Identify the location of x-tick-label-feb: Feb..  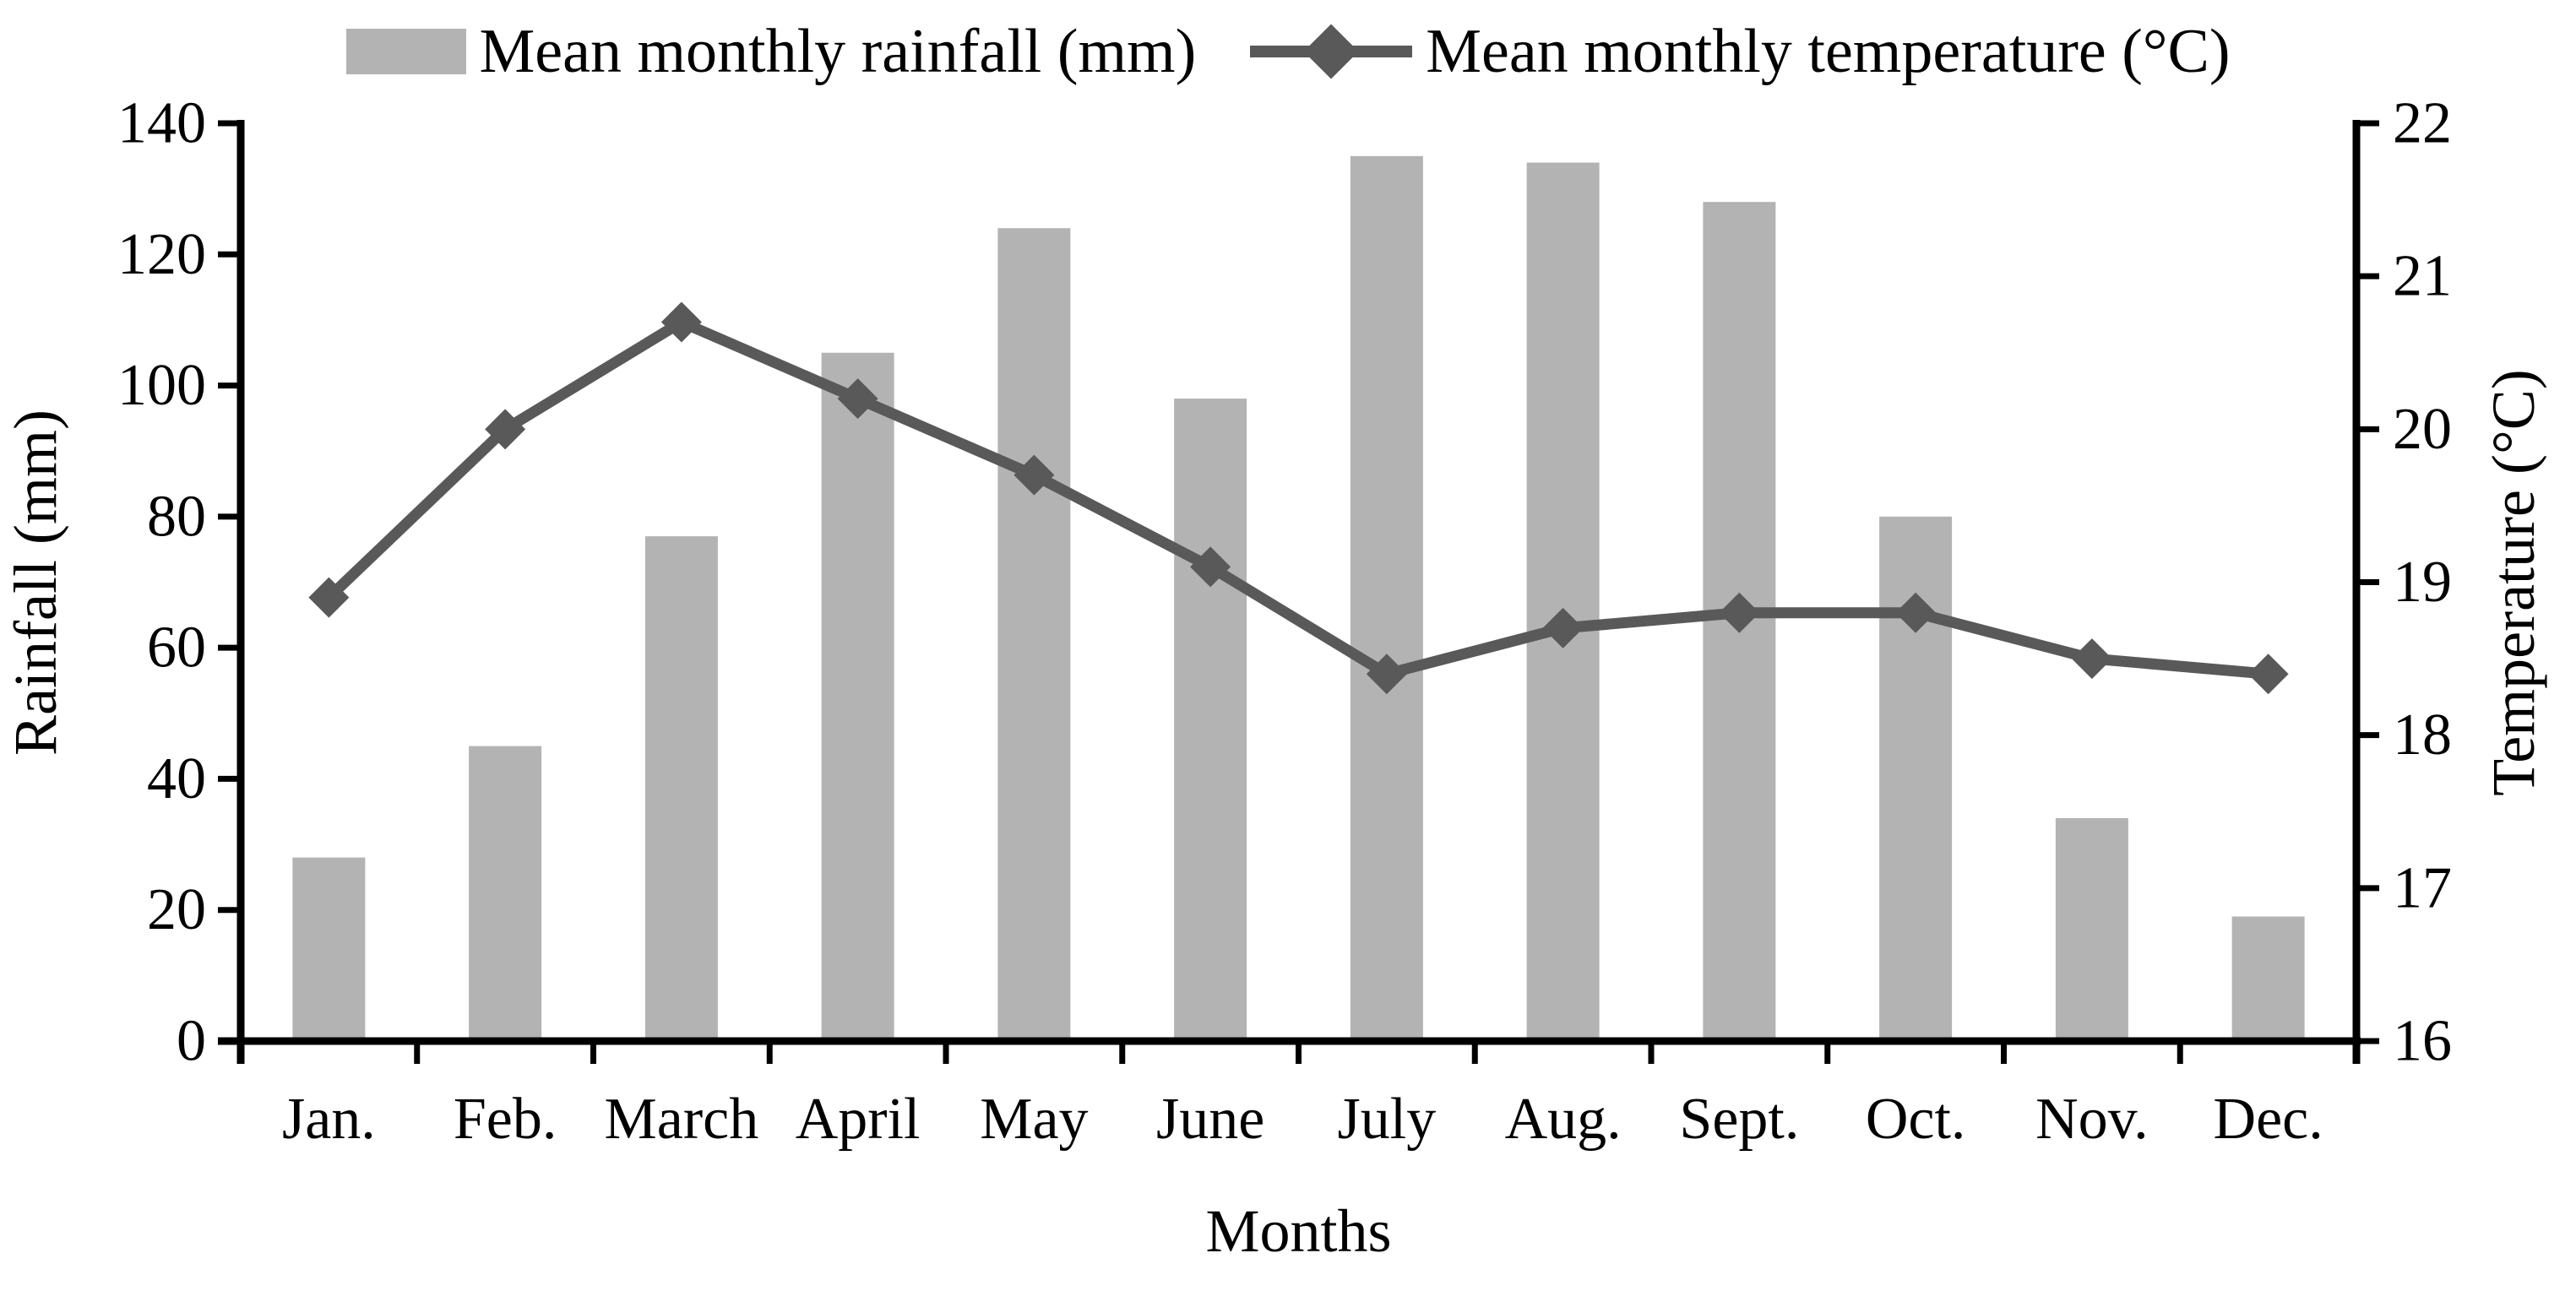
(505, 1119).